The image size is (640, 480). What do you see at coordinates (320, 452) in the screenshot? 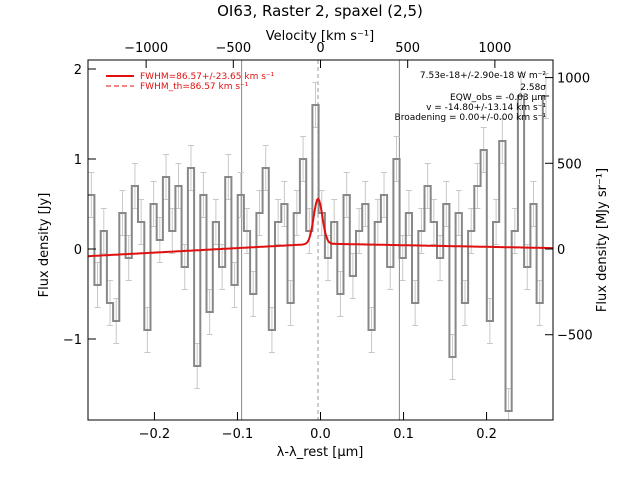
I see `x-axis-label: λ-λ_rest [μm]` at bounding box center [320, 452].